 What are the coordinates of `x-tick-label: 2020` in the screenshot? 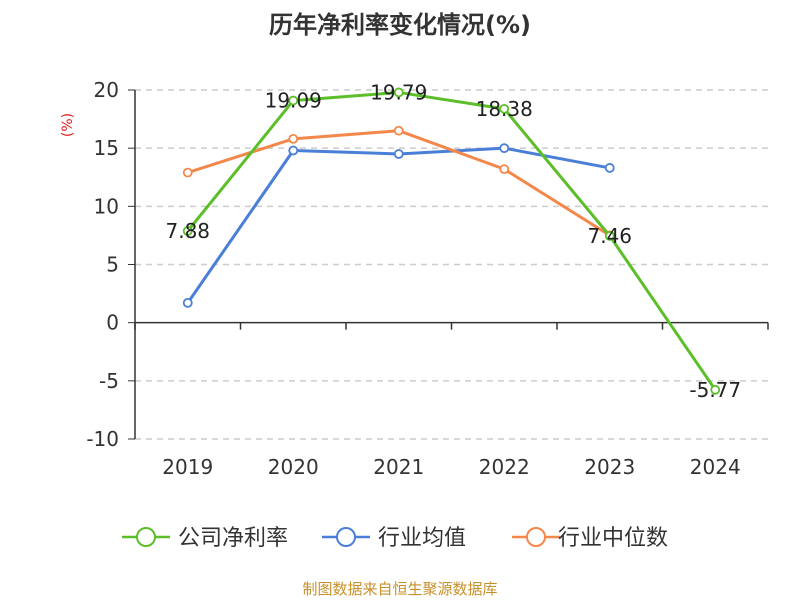 It's located at (293, 467).